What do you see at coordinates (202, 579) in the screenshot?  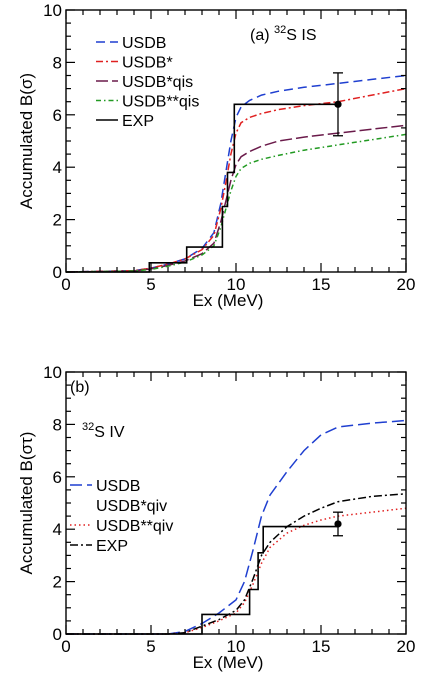 I see `series-line-exp-step` at bounding box center [202, 579].